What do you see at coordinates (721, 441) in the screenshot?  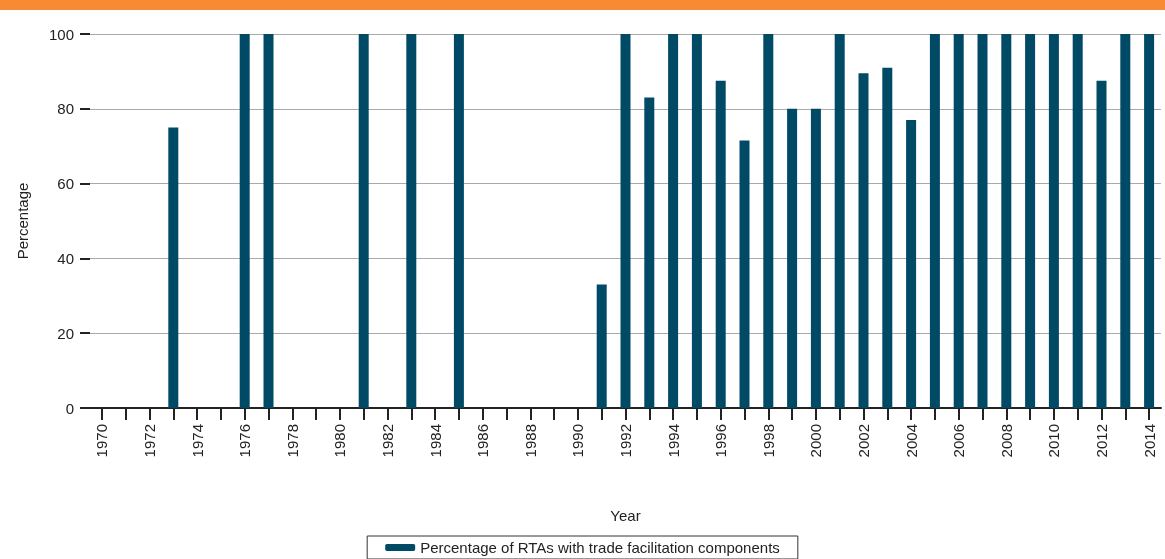 I see `x-tick-label: 1996` at bounding box center [721, 441].